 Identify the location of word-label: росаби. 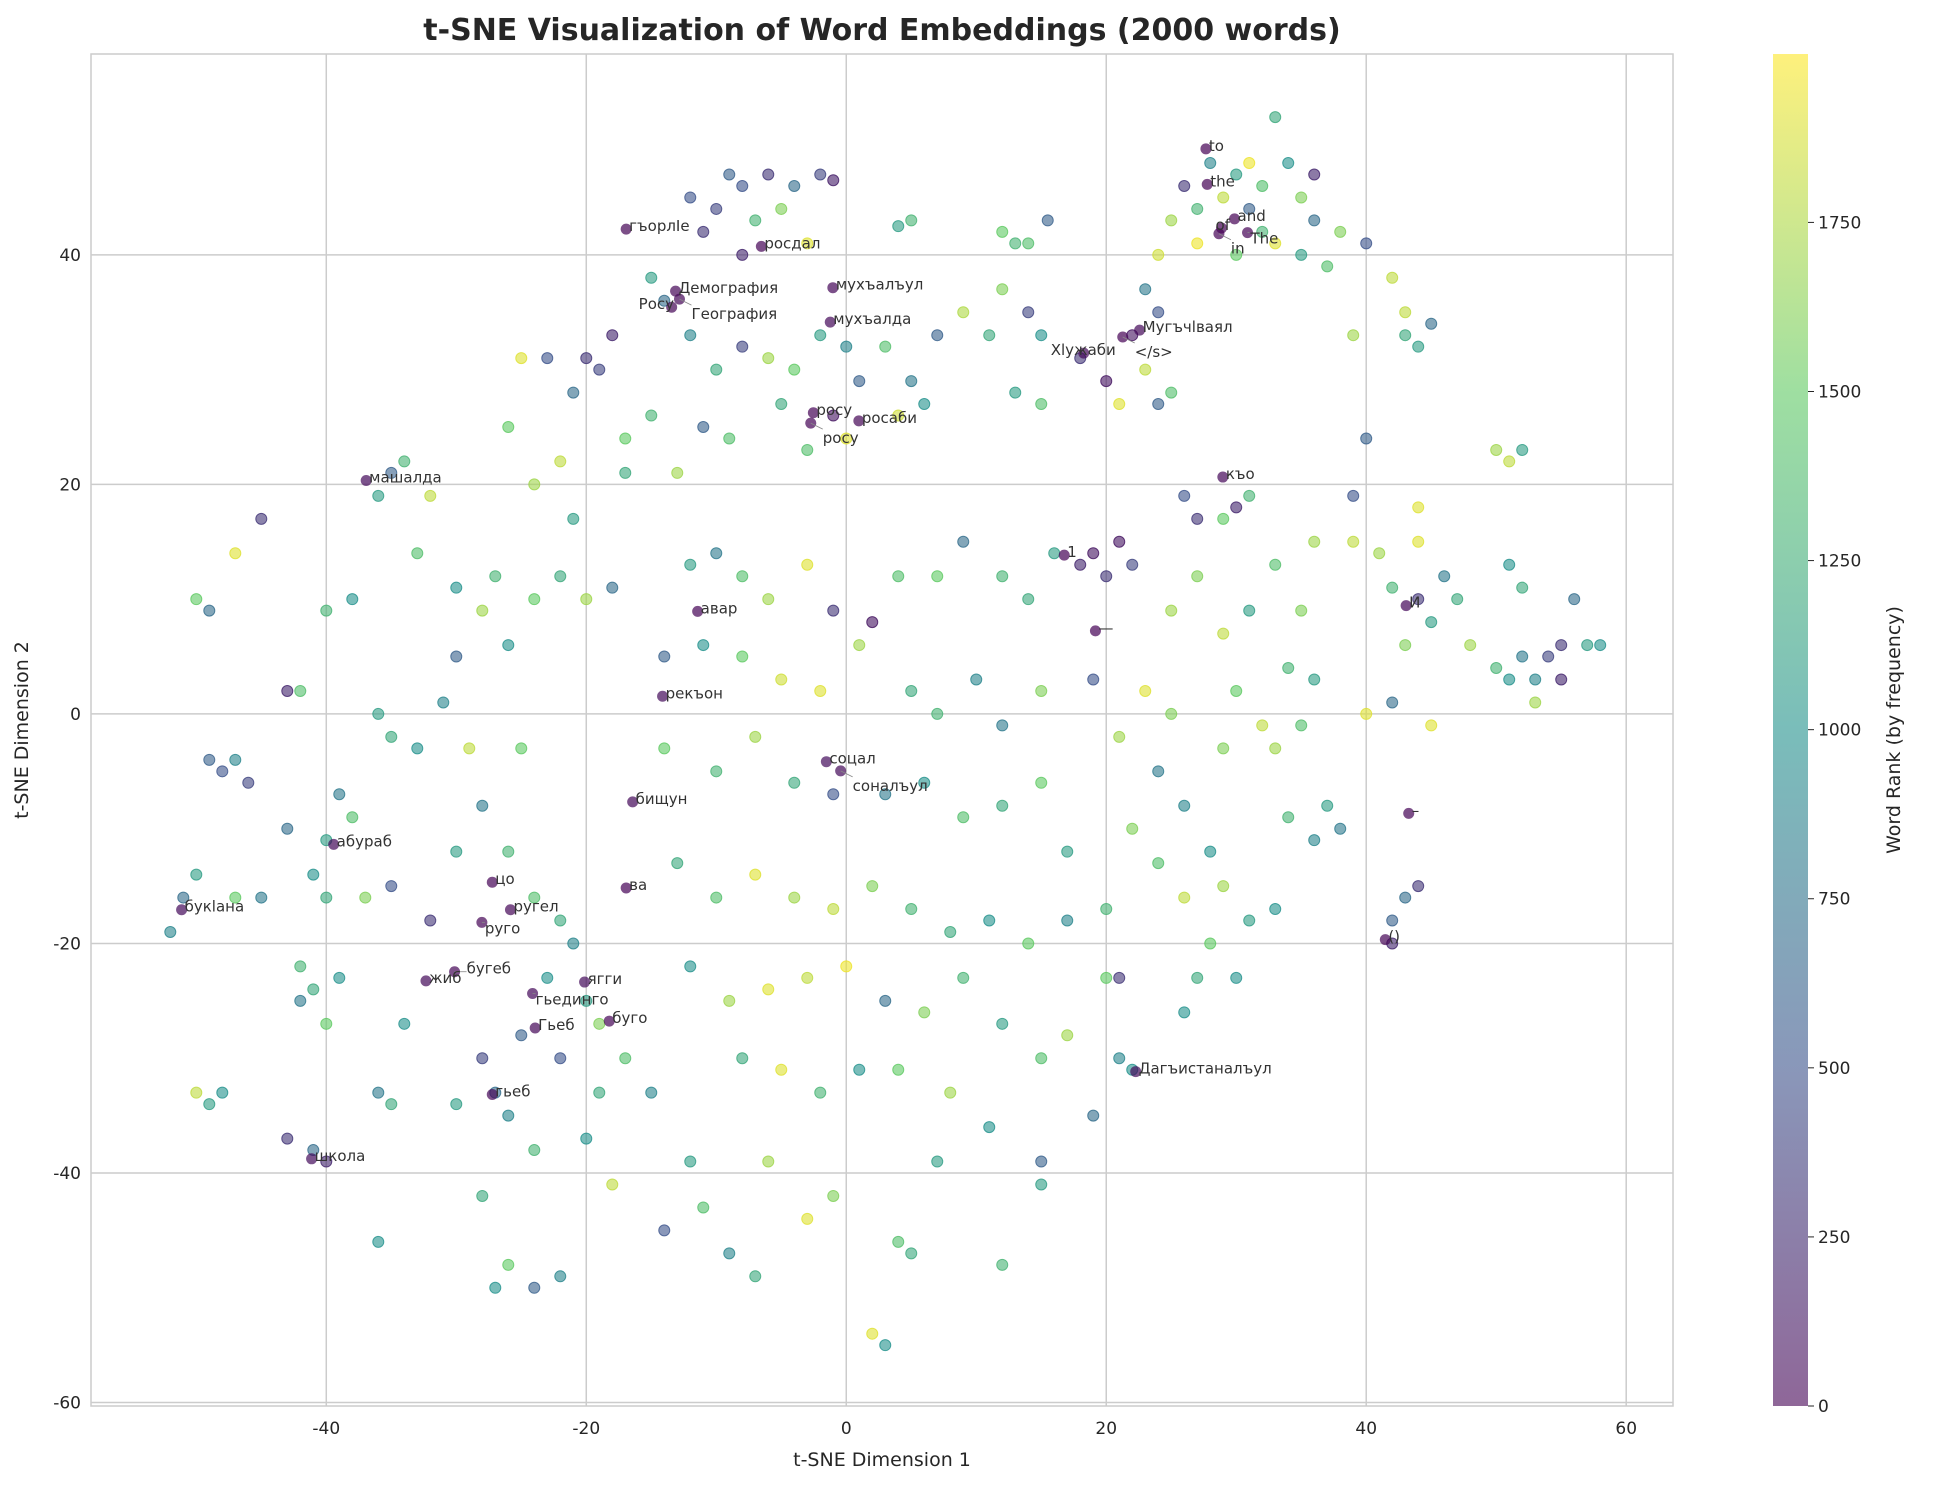
(889, 418).